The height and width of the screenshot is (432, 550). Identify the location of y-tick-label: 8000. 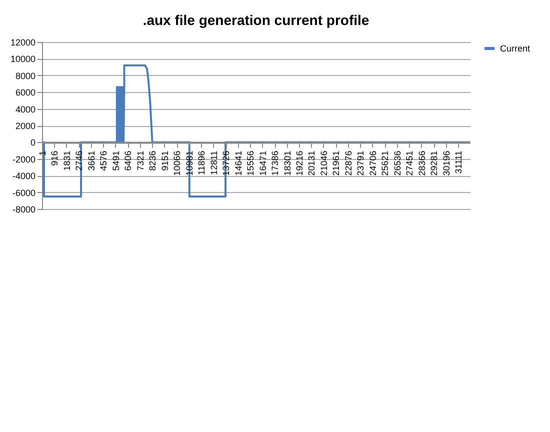
(25, 75).